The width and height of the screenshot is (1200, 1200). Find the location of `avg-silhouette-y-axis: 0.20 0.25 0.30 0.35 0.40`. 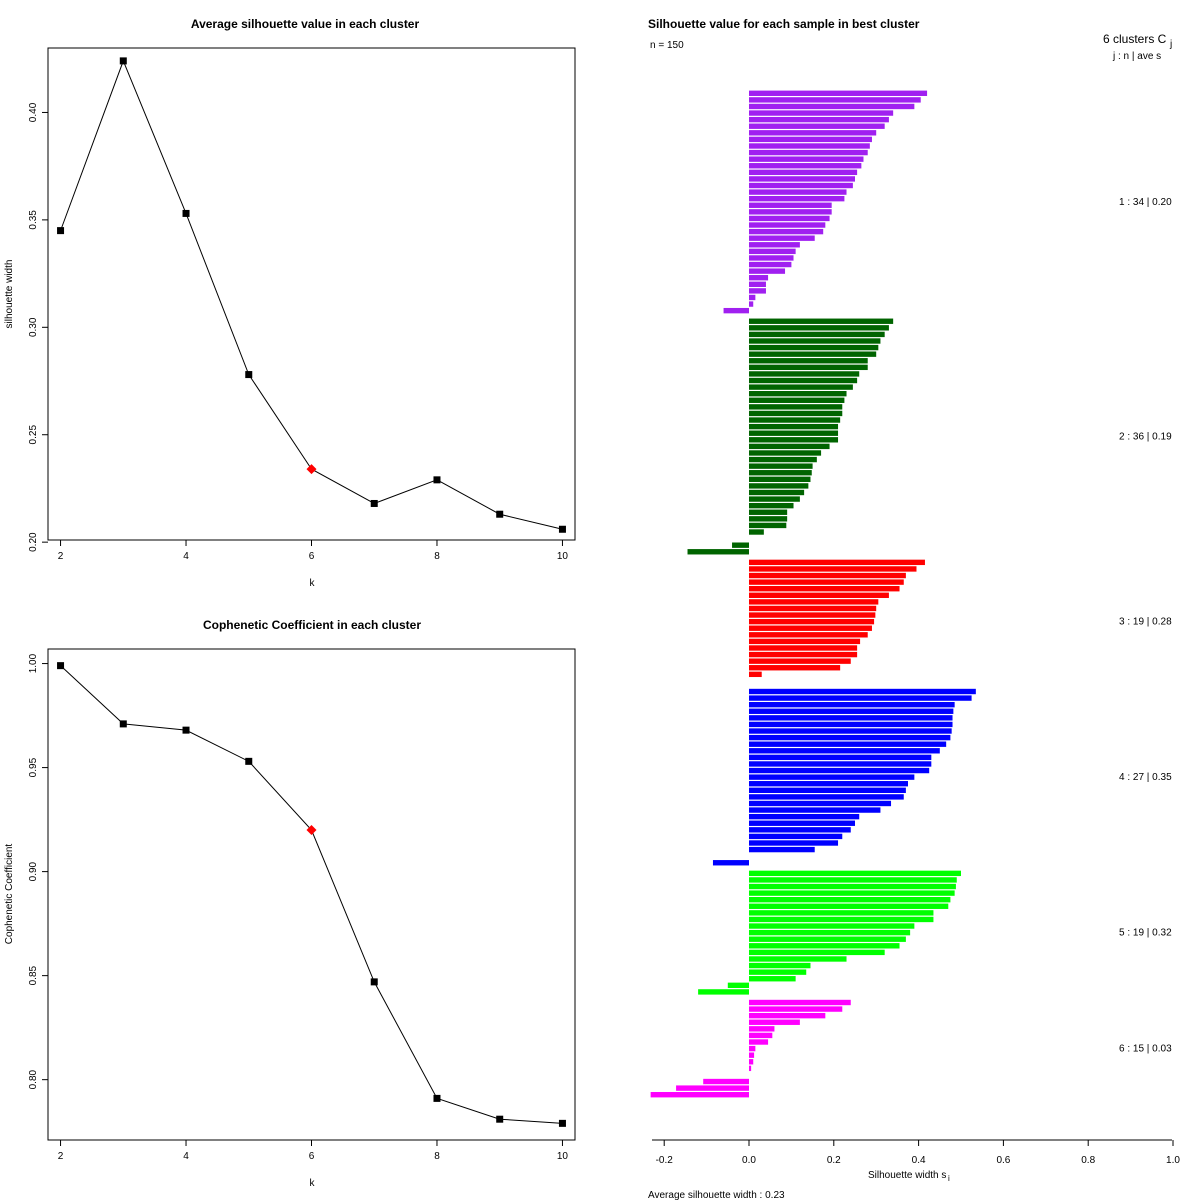

avg-silhouette-y-axis: 0.20 0.25 0.30 0.35 0.40 is located at coordinates (38, 327).